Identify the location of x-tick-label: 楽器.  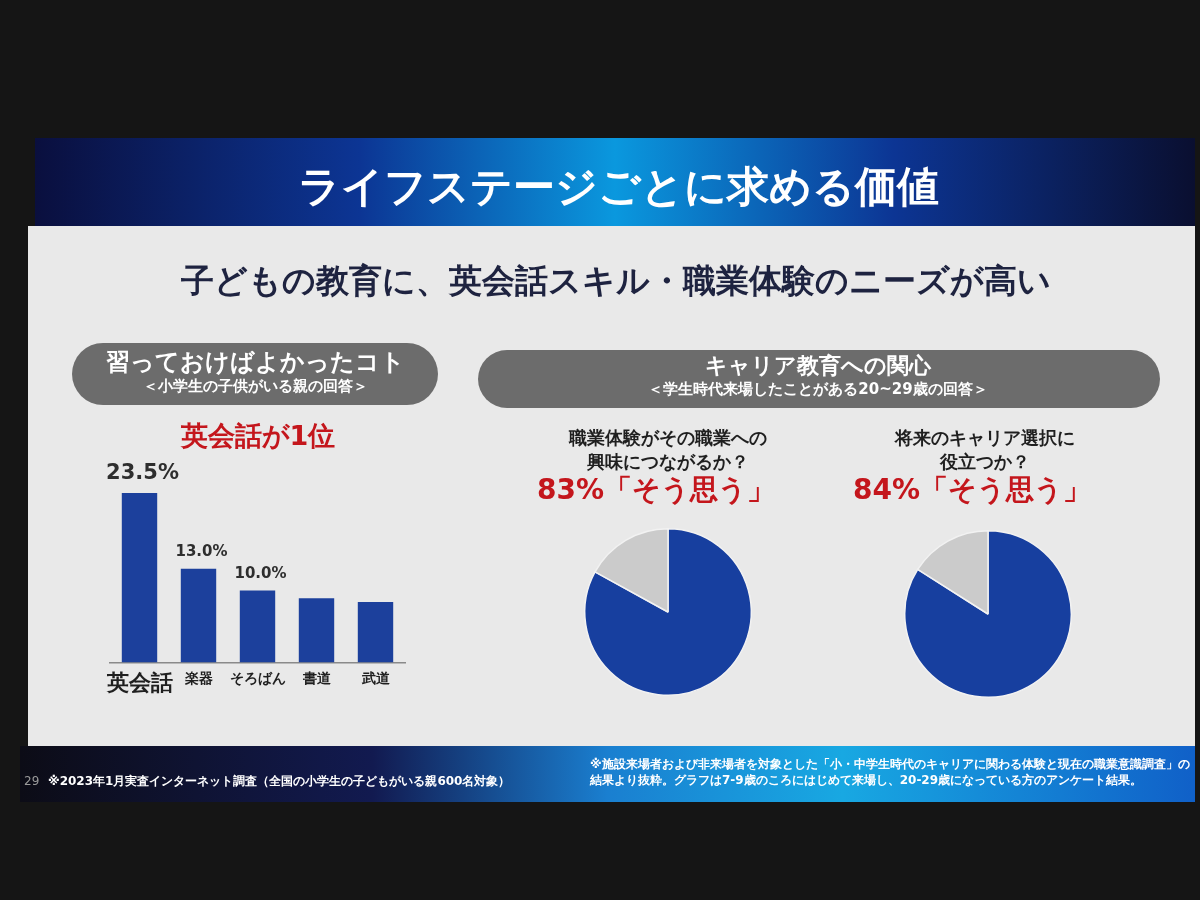
(198, 677).